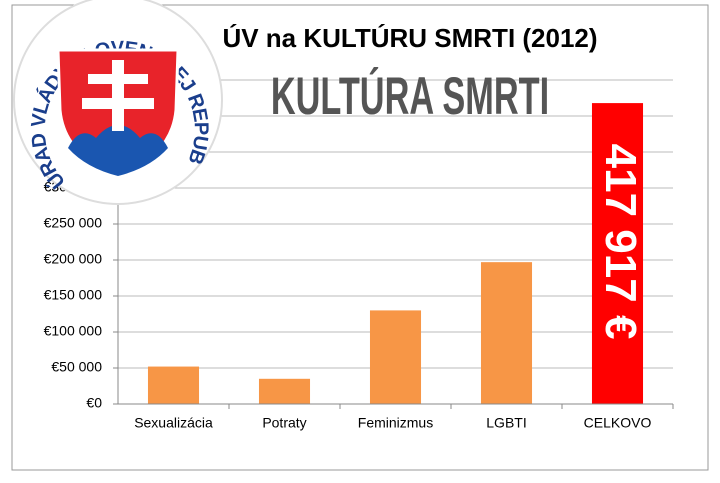  I want to click on value-label: 417 917 €, so click(620, 242).